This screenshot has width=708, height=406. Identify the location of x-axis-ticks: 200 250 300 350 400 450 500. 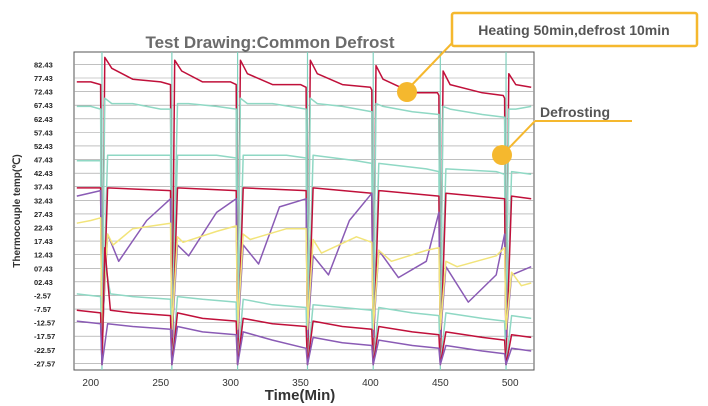
(300, 383).